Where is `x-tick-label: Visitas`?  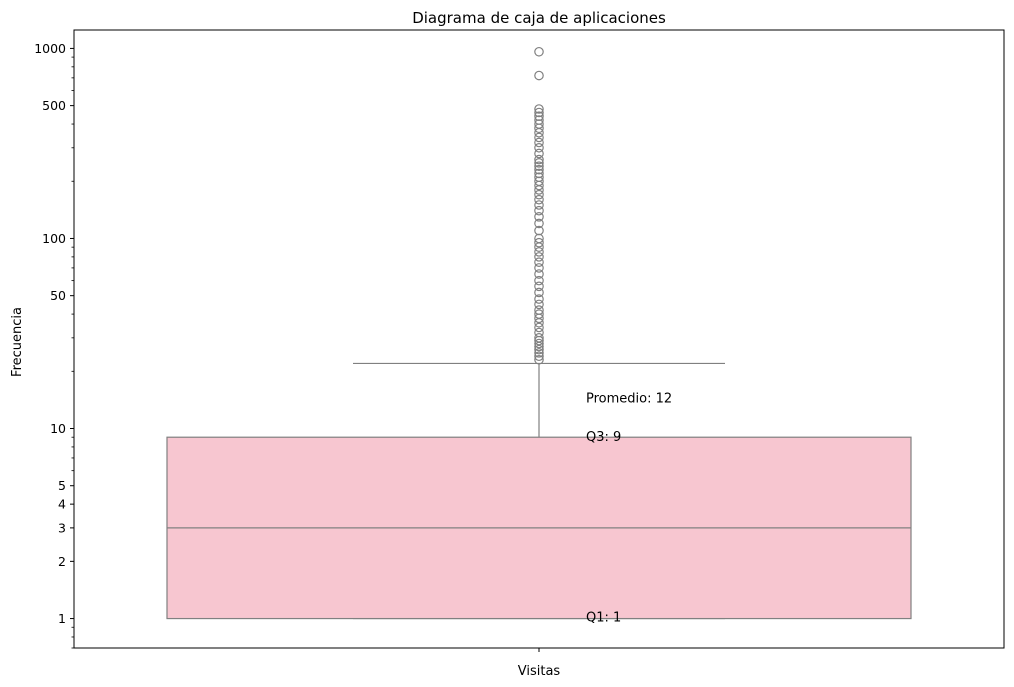 x-tick-label: Visitas is located at coordinates (539, 671).